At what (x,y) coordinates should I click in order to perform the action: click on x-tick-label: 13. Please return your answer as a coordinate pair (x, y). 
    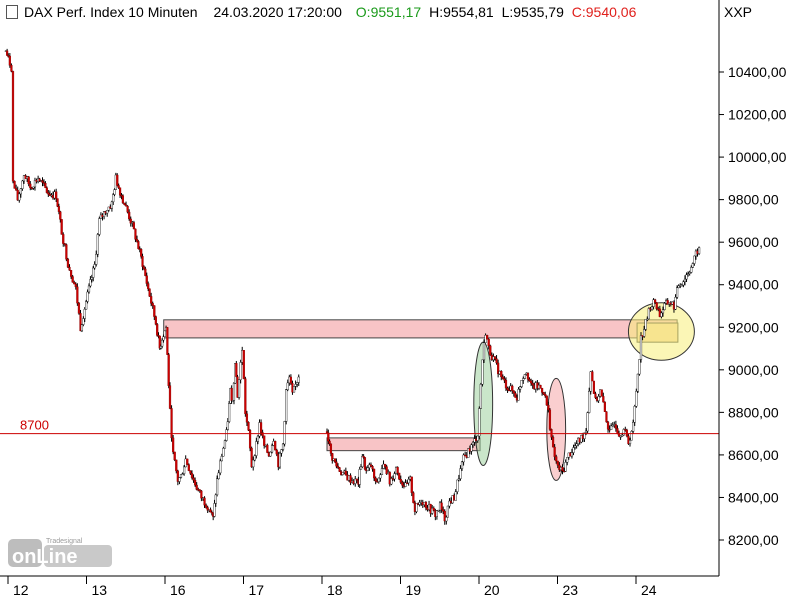
    Looking at the image, I should click on (100, 590).